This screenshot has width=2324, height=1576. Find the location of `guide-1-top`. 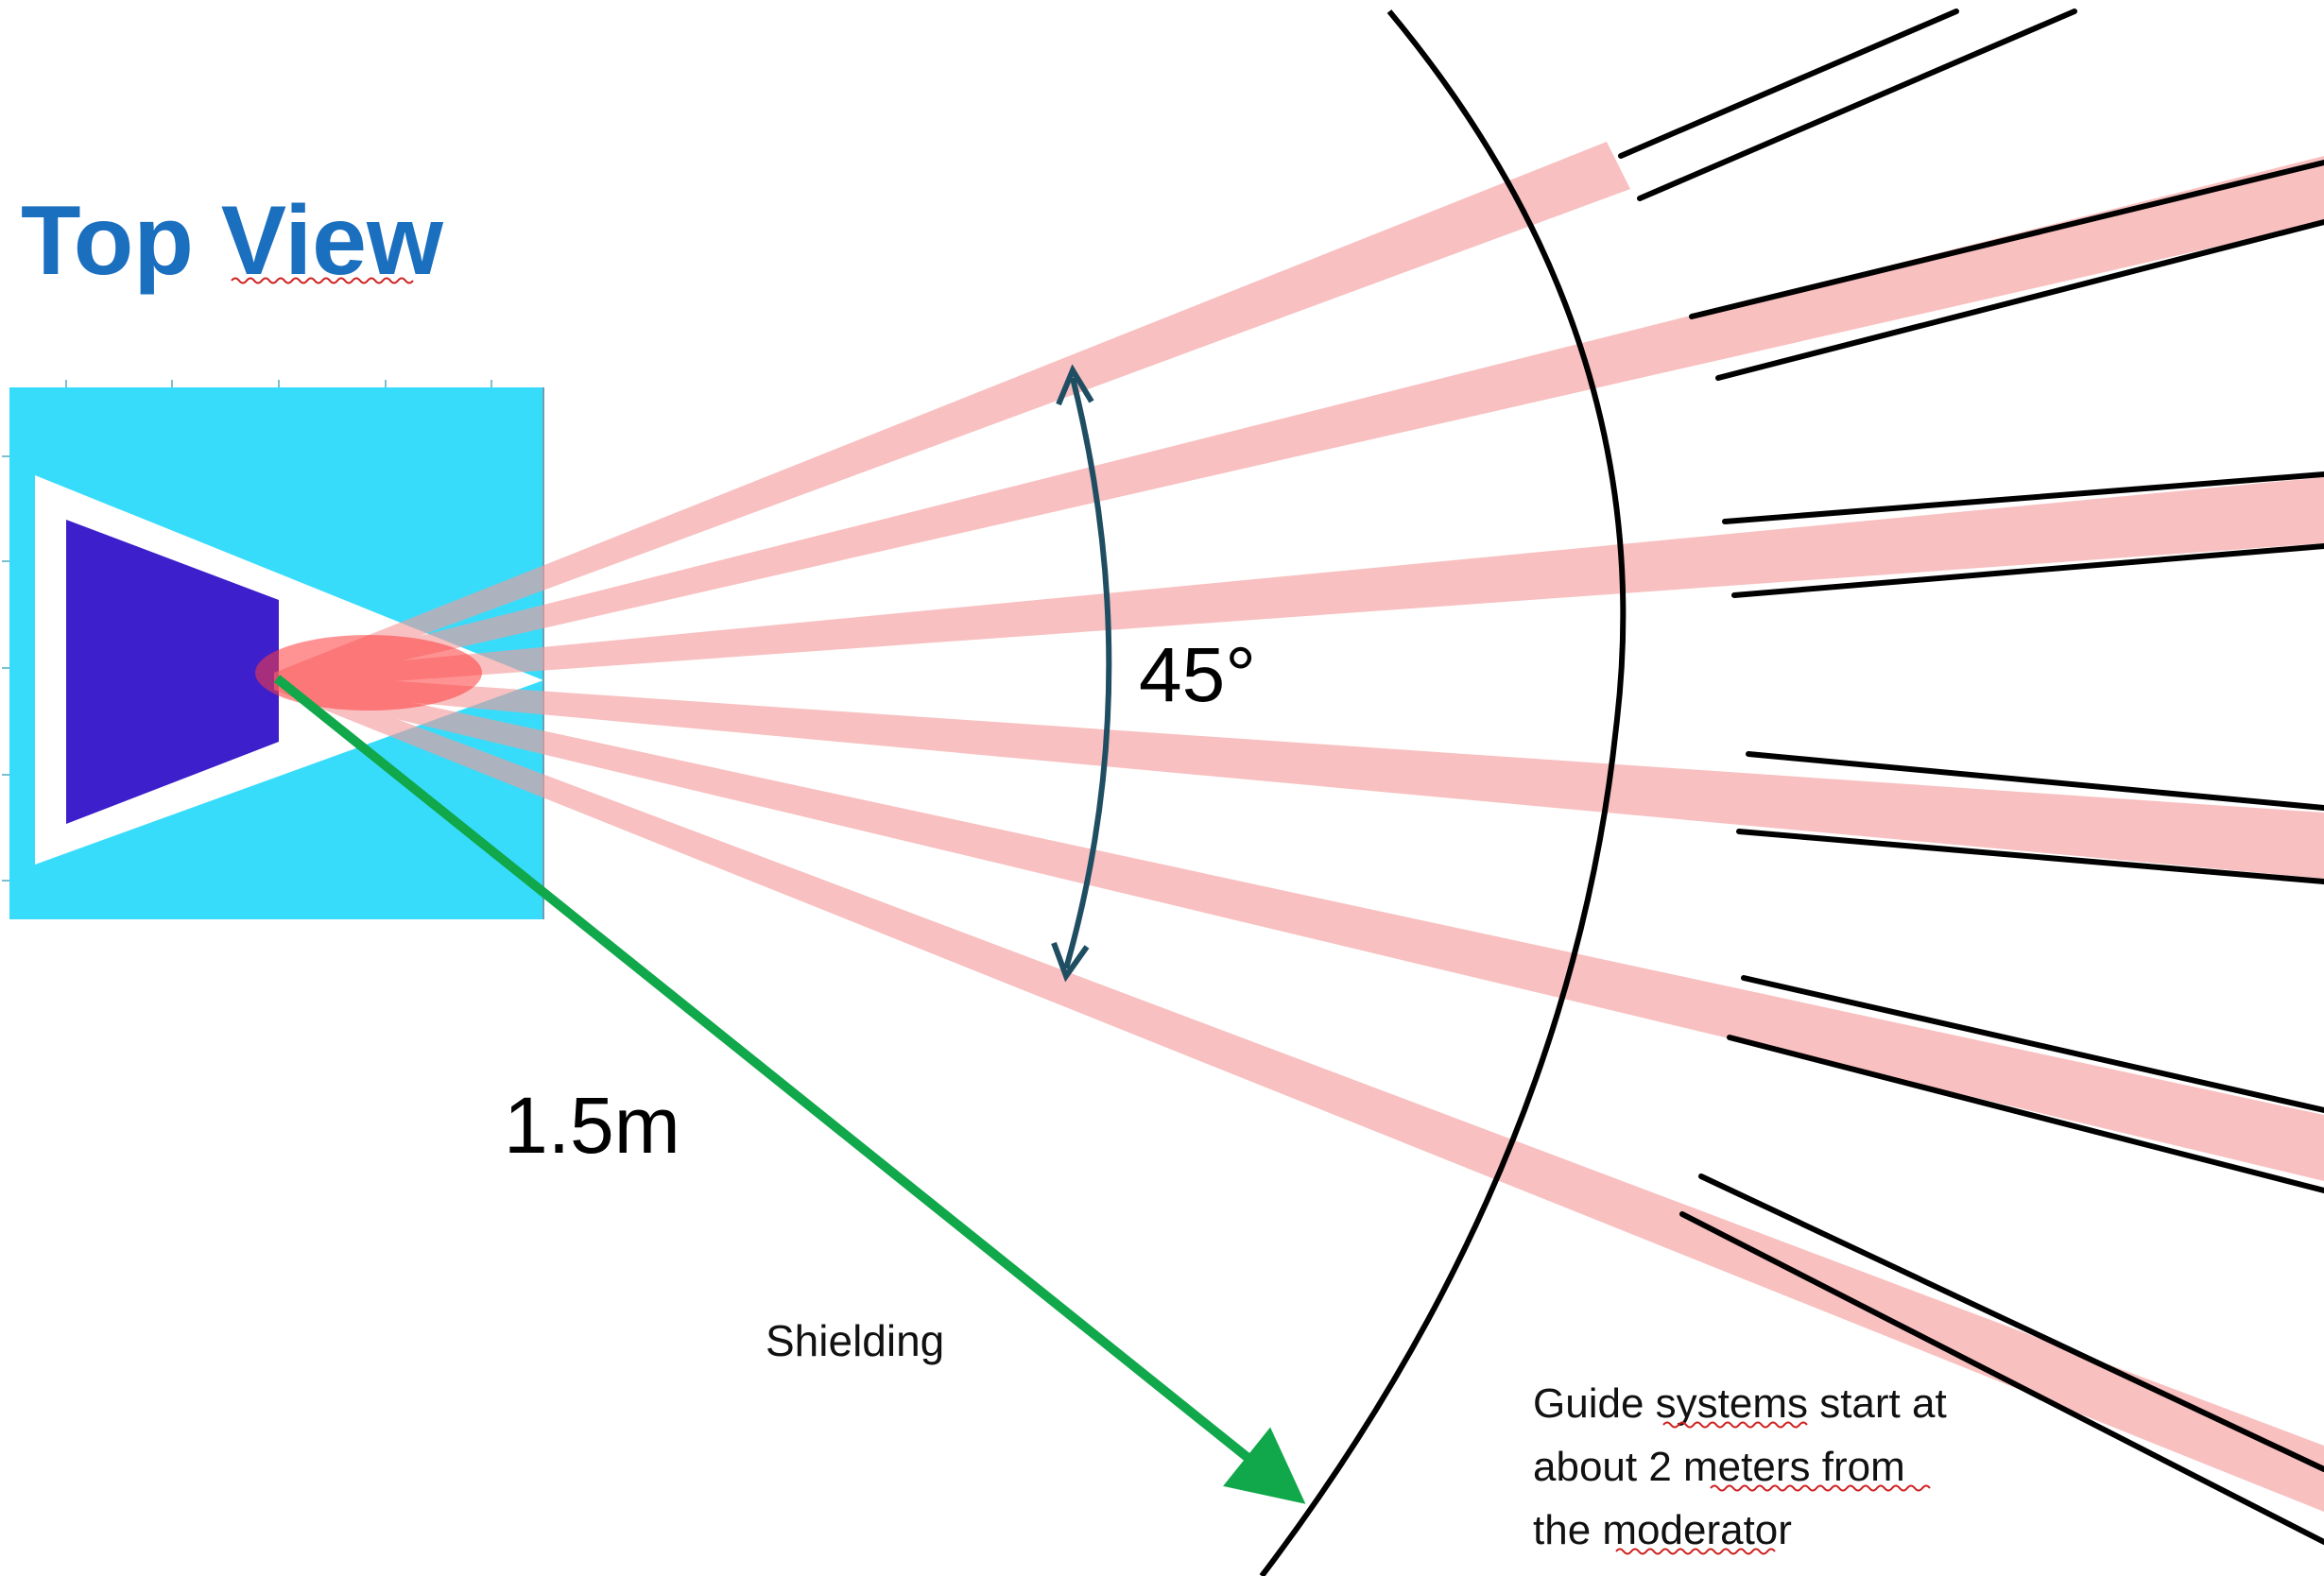

guide-1-top is located at coordinates (1789, 84).